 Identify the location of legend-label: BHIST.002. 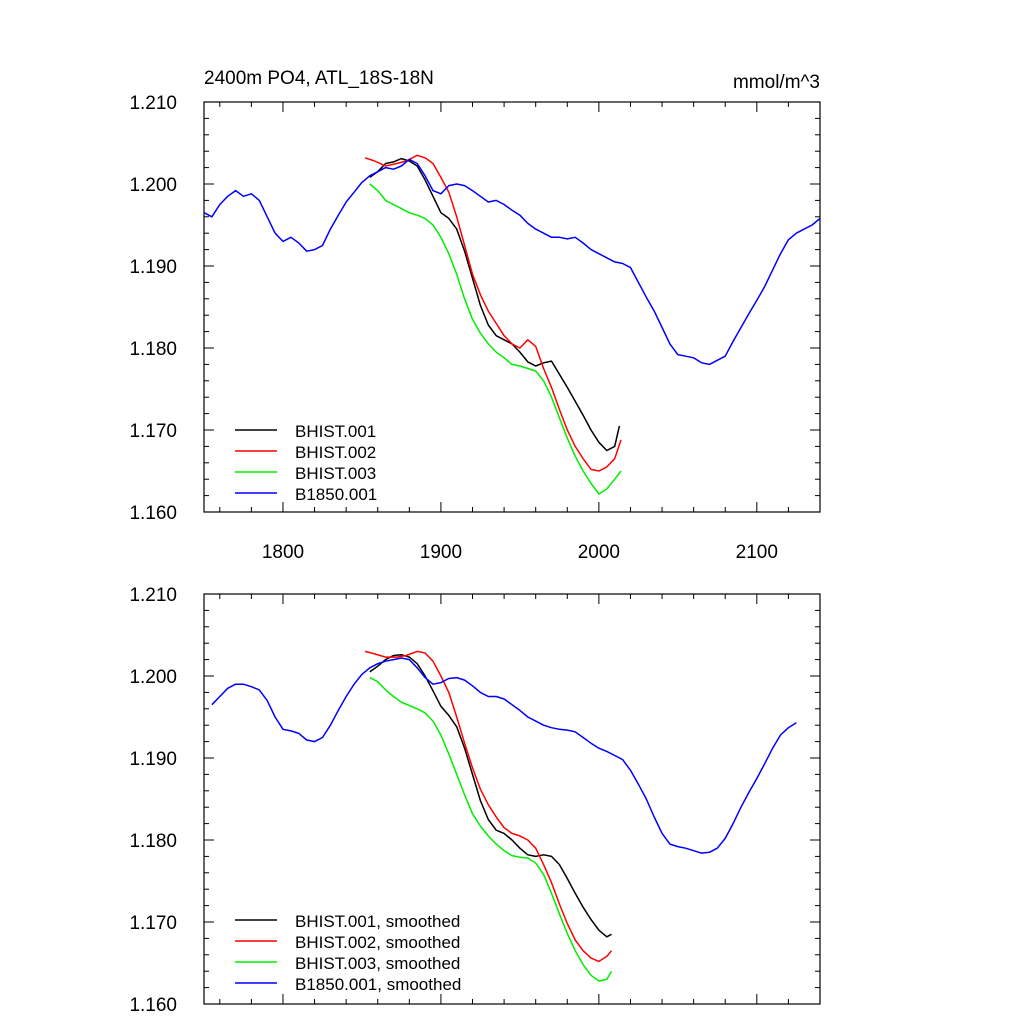
(335, 452).